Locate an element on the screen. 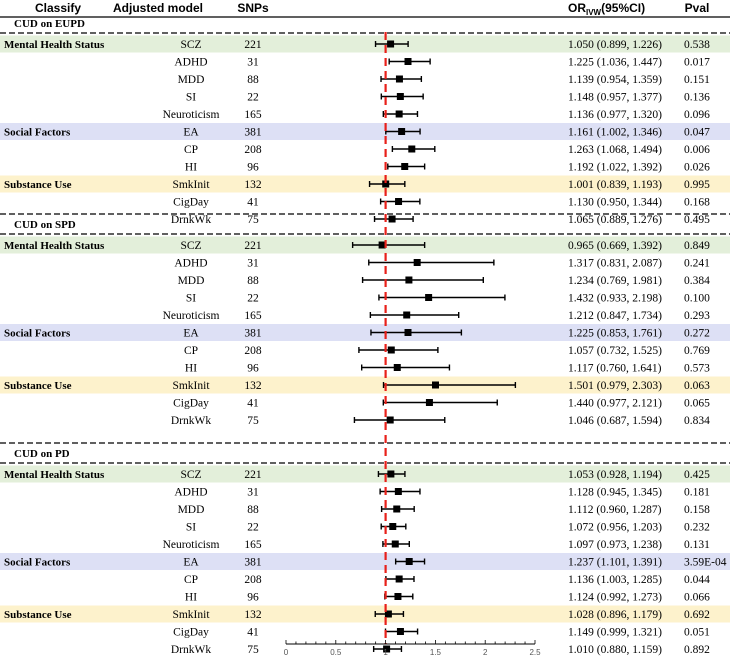  row-pval: 0.425 is located at coordinates (697, 475).